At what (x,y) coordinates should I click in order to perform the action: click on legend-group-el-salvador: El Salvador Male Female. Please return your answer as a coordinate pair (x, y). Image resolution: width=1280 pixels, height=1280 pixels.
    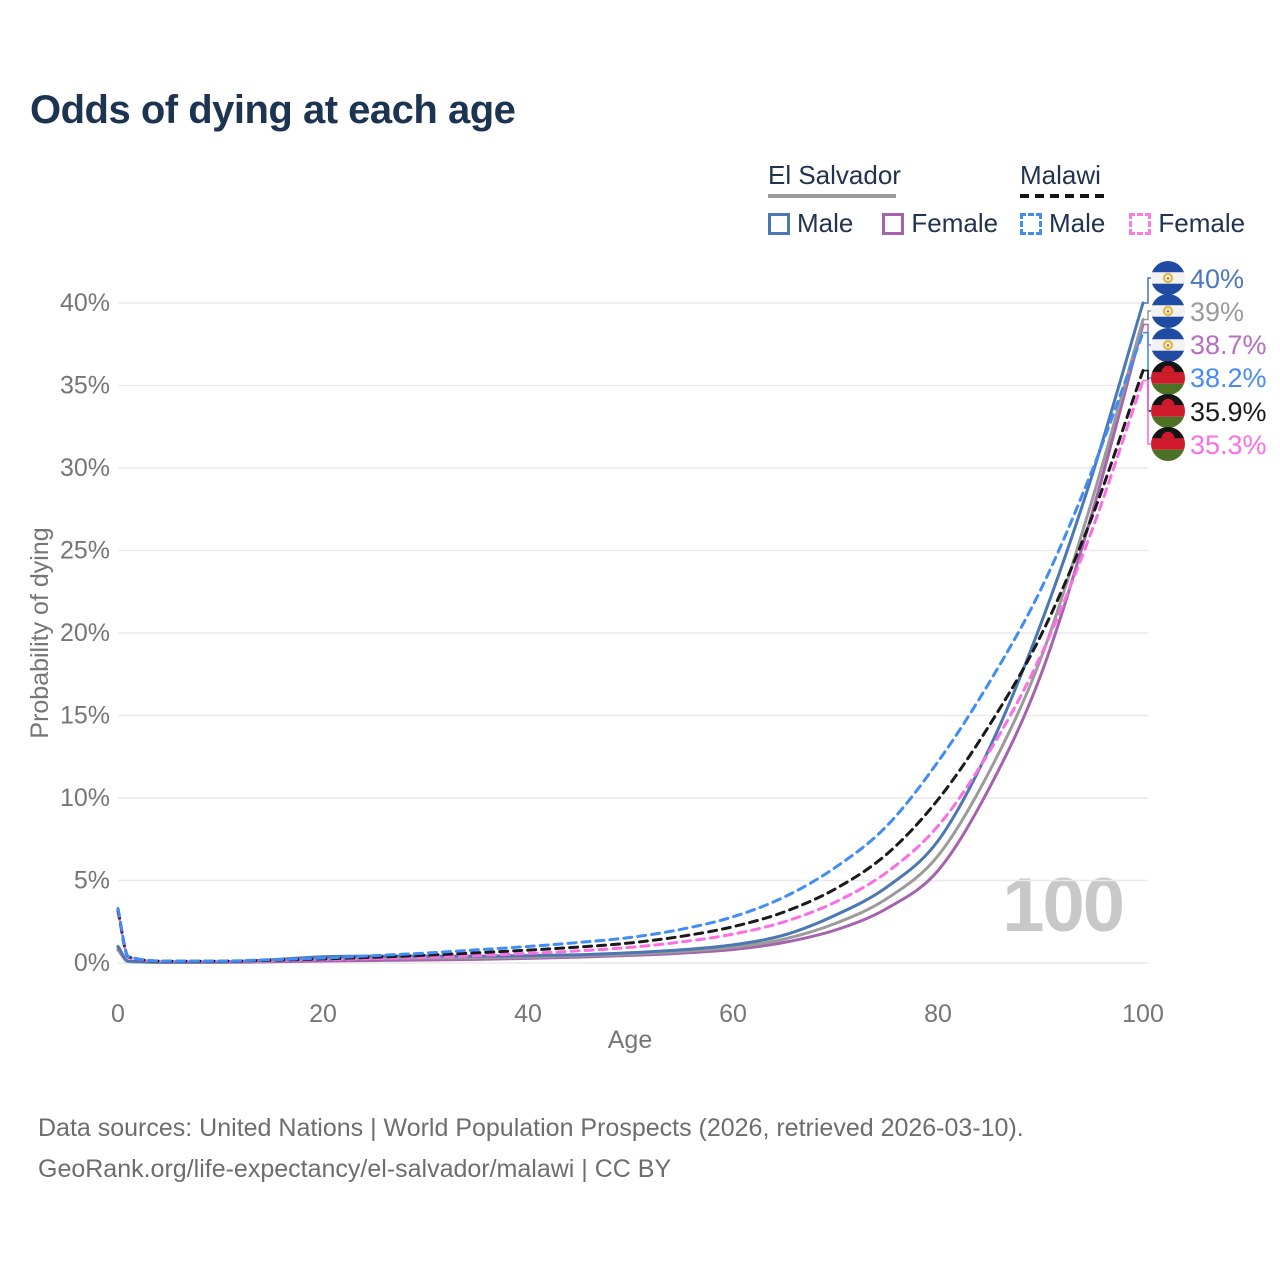
    Looking at the image, I should click on (883, 199).